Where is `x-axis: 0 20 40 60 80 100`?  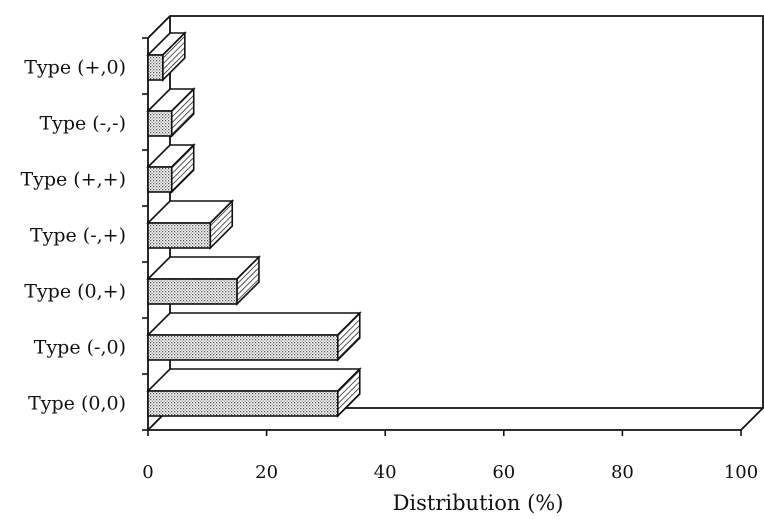 x-axis: 0 20 40 60 80 100 is located at coordinates (450, 456).